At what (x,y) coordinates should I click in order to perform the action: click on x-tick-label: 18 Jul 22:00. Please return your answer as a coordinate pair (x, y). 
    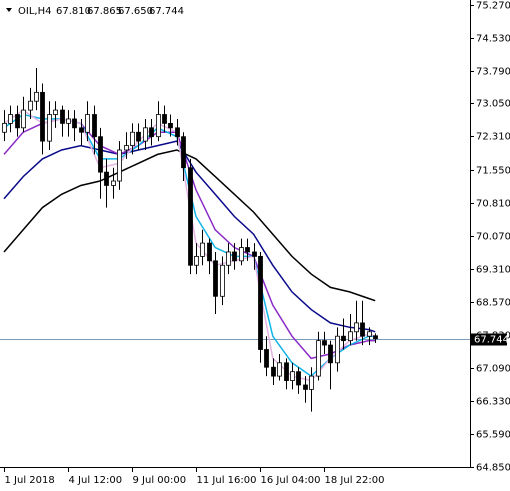
    Looking at the image, I should click on (355, 480).